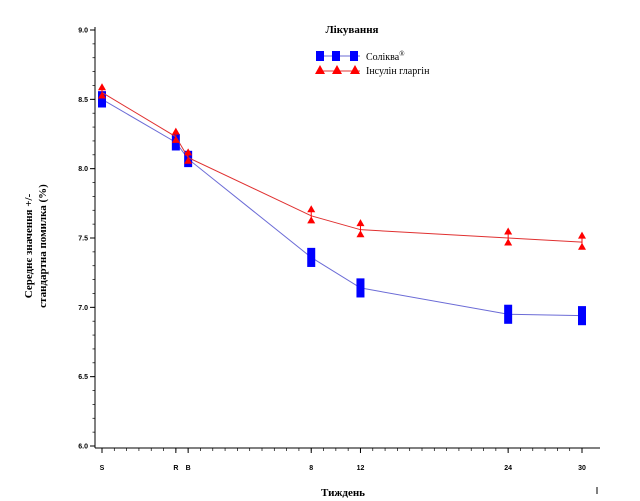 This screenshot has width=640, height=501. What do you see at coordinates (83, 100) in the screenshot?
I see `y-tick-label: 8.5` at bounding box center [83, 100].